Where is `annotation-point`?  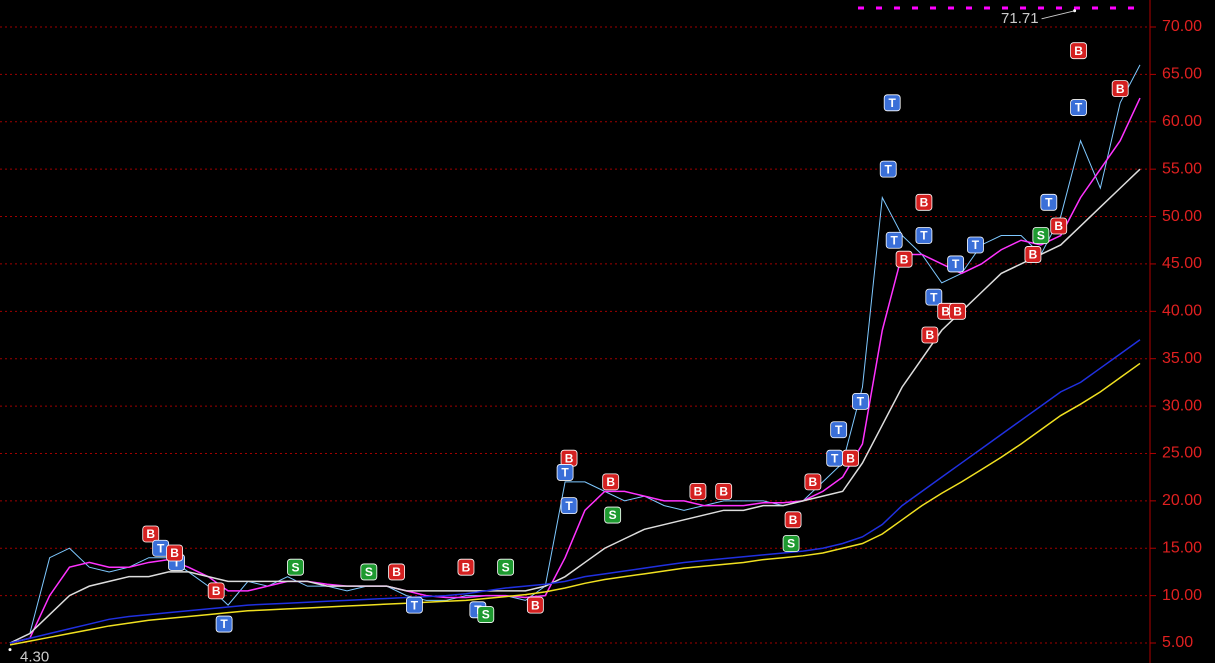
annotation-point is located at coordinates (10, 650).